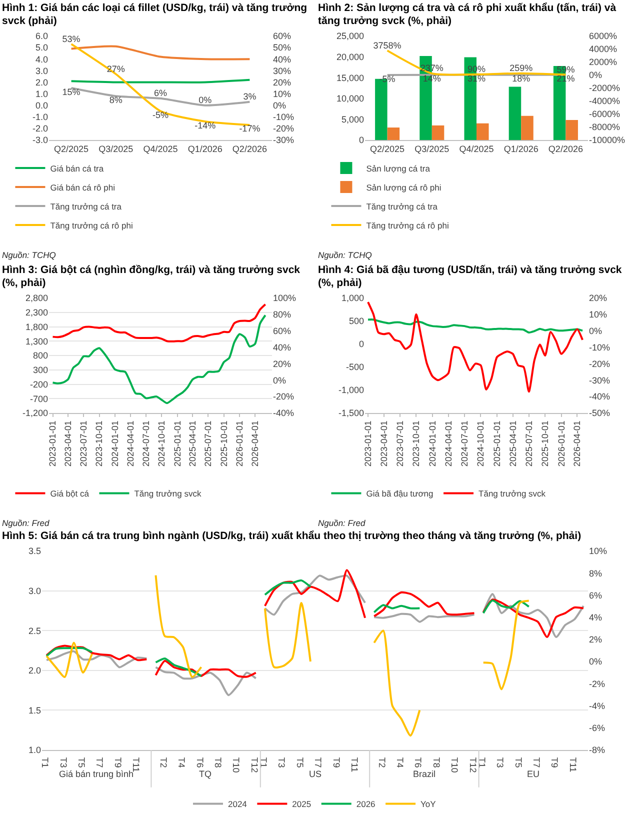  What do you see at coordinates (71, 39) in the screenshot?
I see `data-label: 53%` at bounding box center [71, 39].